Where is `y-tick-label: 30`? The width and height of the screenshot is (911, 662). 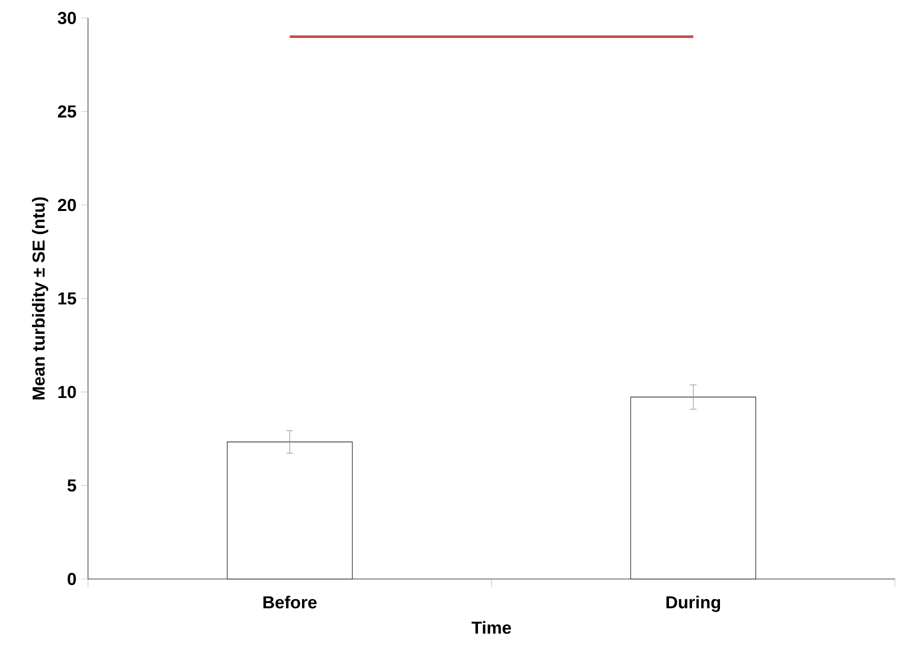 y-tick-label: 30 is located at coordinates (67, 18).